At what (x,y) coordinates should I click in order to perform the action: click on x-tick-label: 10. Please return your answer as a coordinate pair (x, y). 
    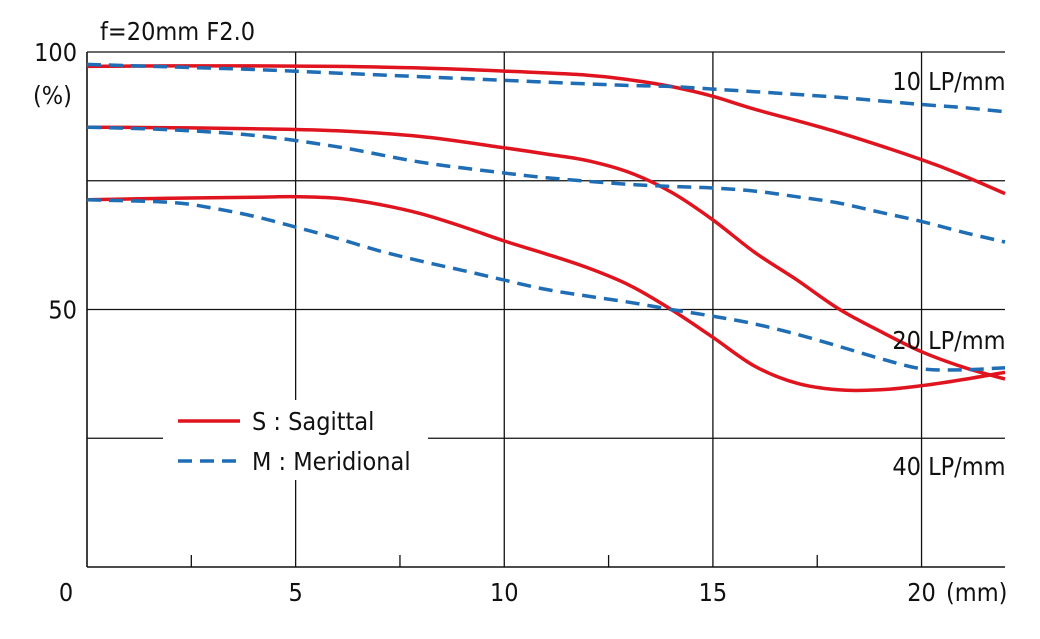
    Looking at the image, I should click on (504, 592).